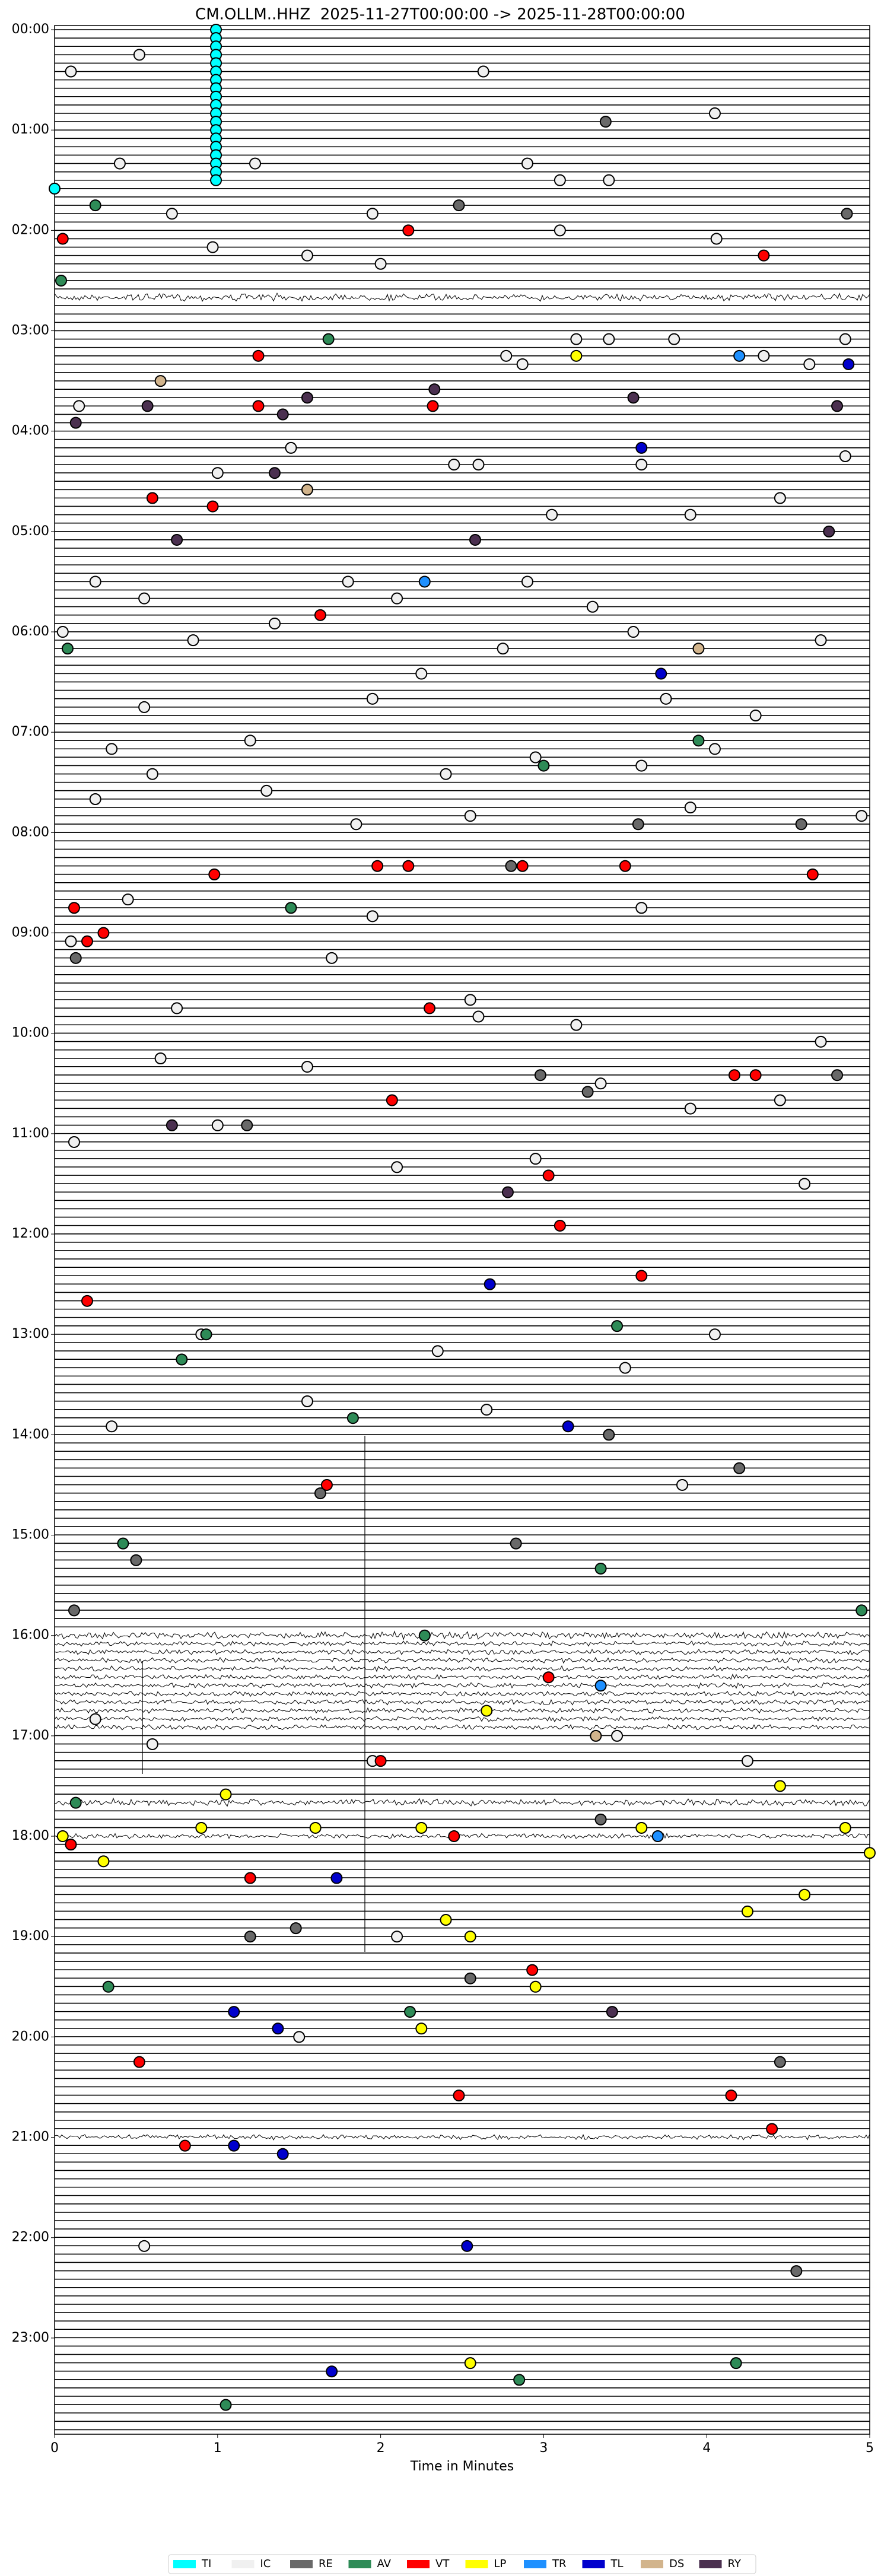 The image size is (881, 2576). Describe the element at coordinates (381, 2448) in the screenshot. I see `x-tick-label: 2` at that location.